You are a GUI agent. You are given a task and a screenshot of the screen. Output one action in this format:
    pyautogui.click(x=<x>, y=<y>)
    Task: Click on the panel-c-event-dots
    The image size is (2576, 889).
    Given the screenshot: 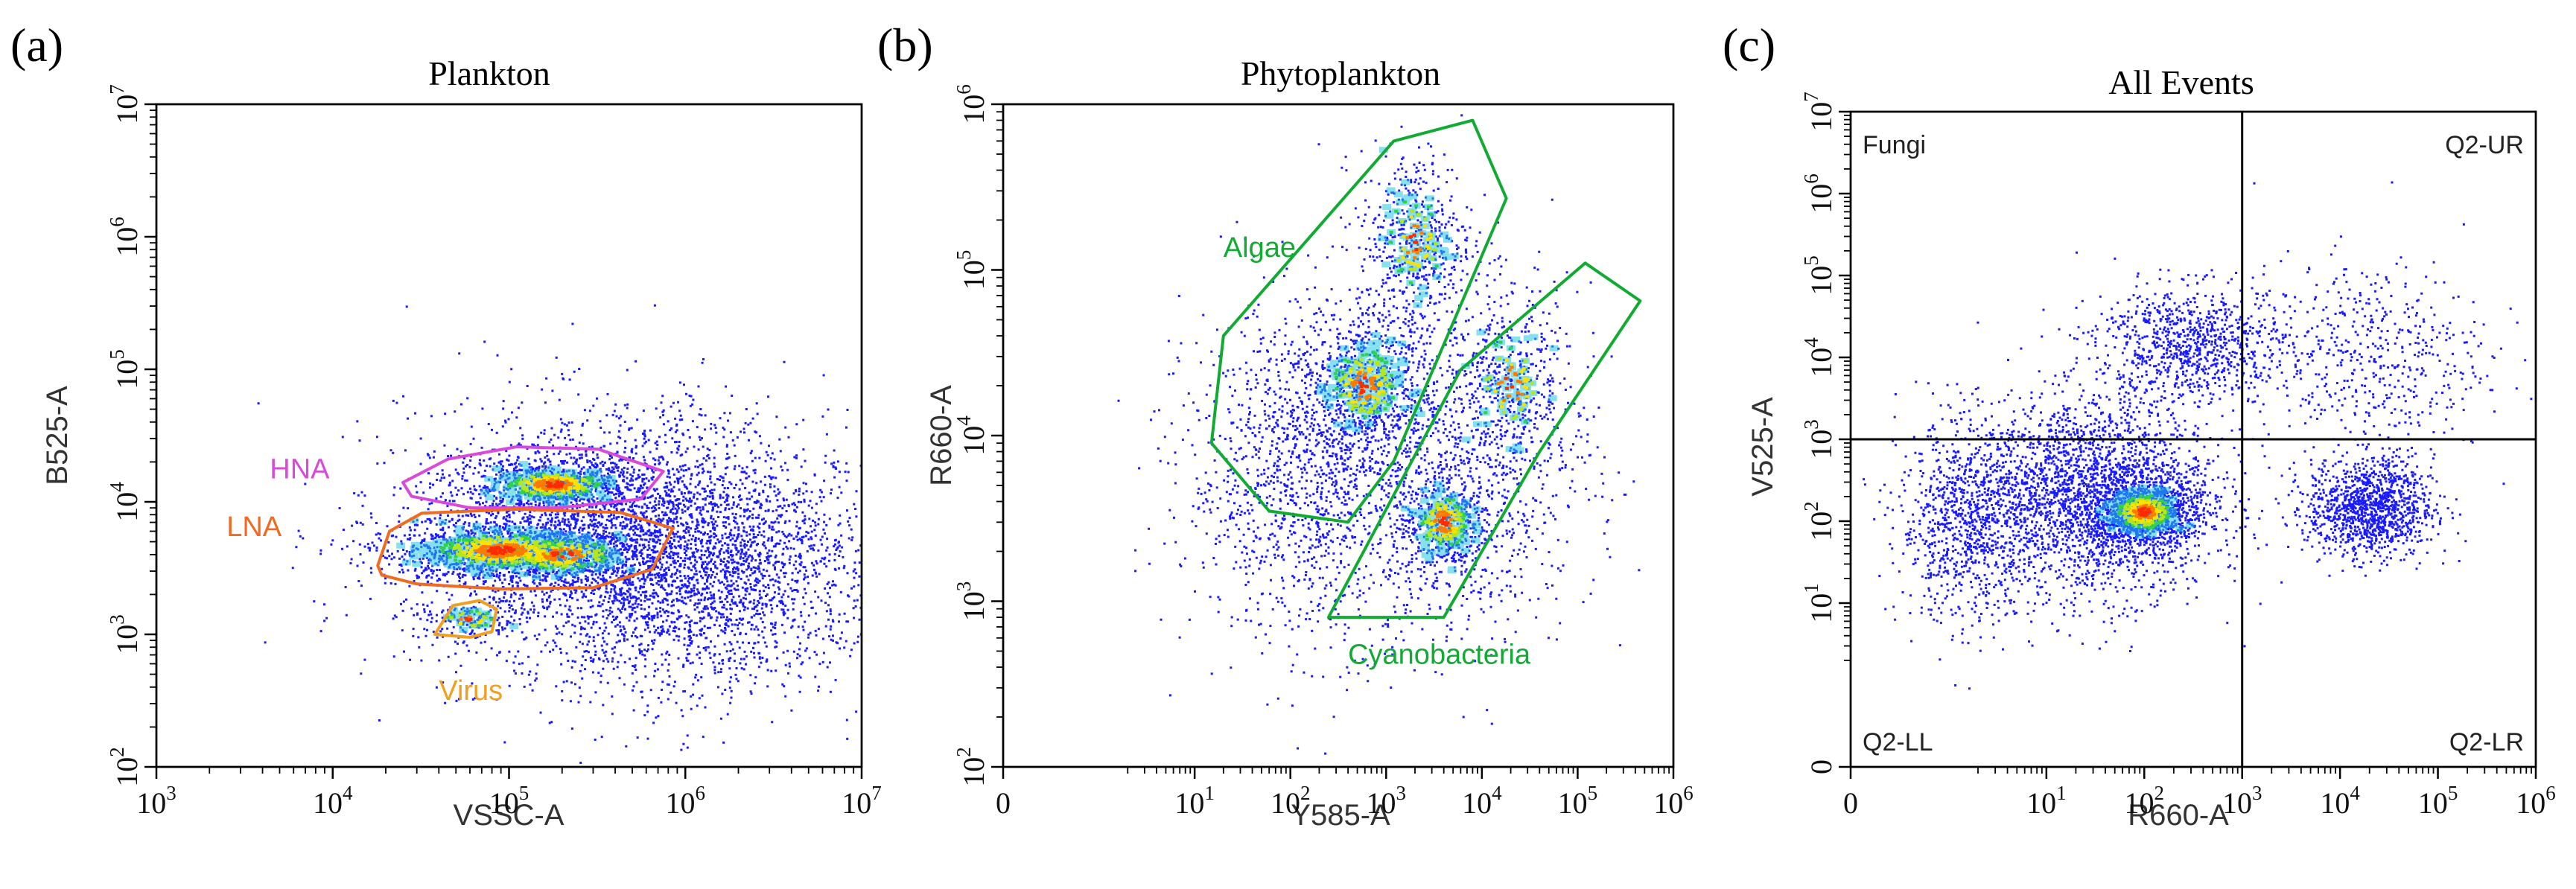 What is the action you would take?
    pyautogui.click(x=2198, y=435)
    